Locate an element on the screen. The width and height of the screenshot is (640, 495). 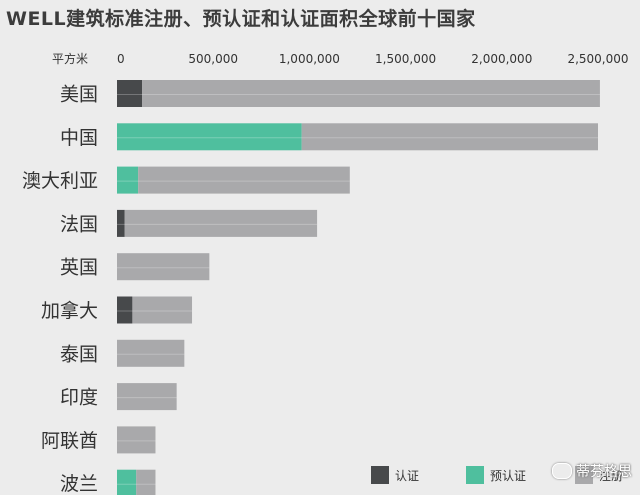
legend-label: 注册 is located at coordinates (611, 475).